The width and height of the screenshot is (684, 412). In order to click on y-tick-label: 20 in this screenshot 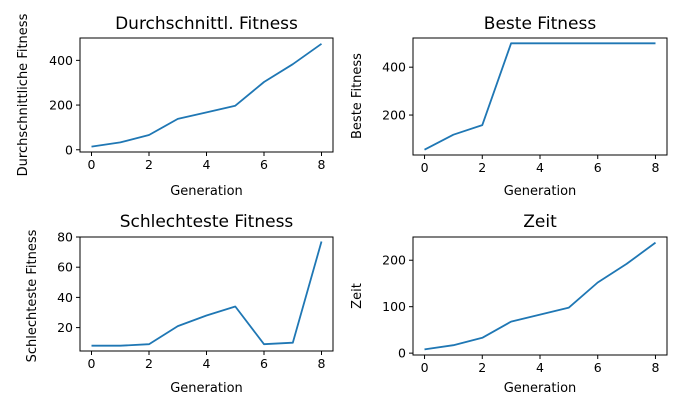, I will do `click(65, 327)`.